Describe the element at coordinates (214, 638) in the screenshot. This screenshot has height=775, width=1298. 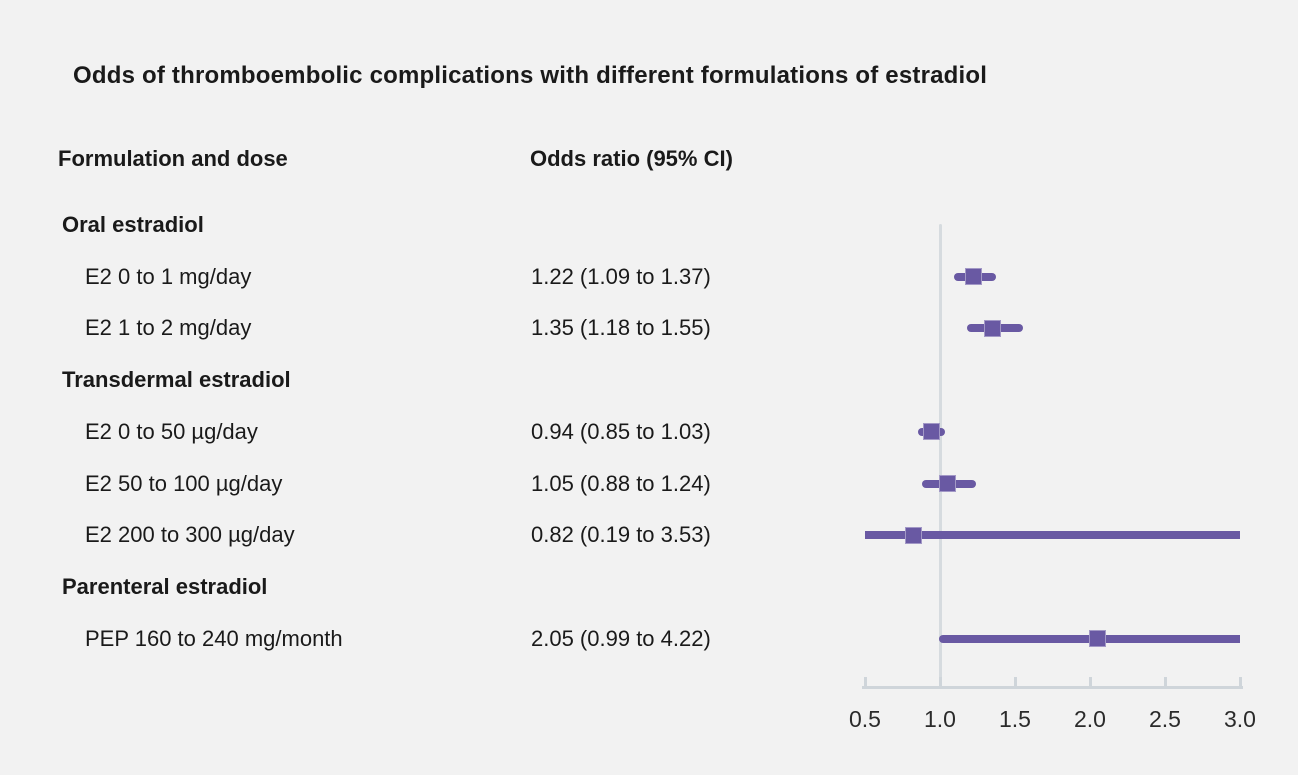
I see `dose-label: PEP 160 to 240 mg/month` at that location.